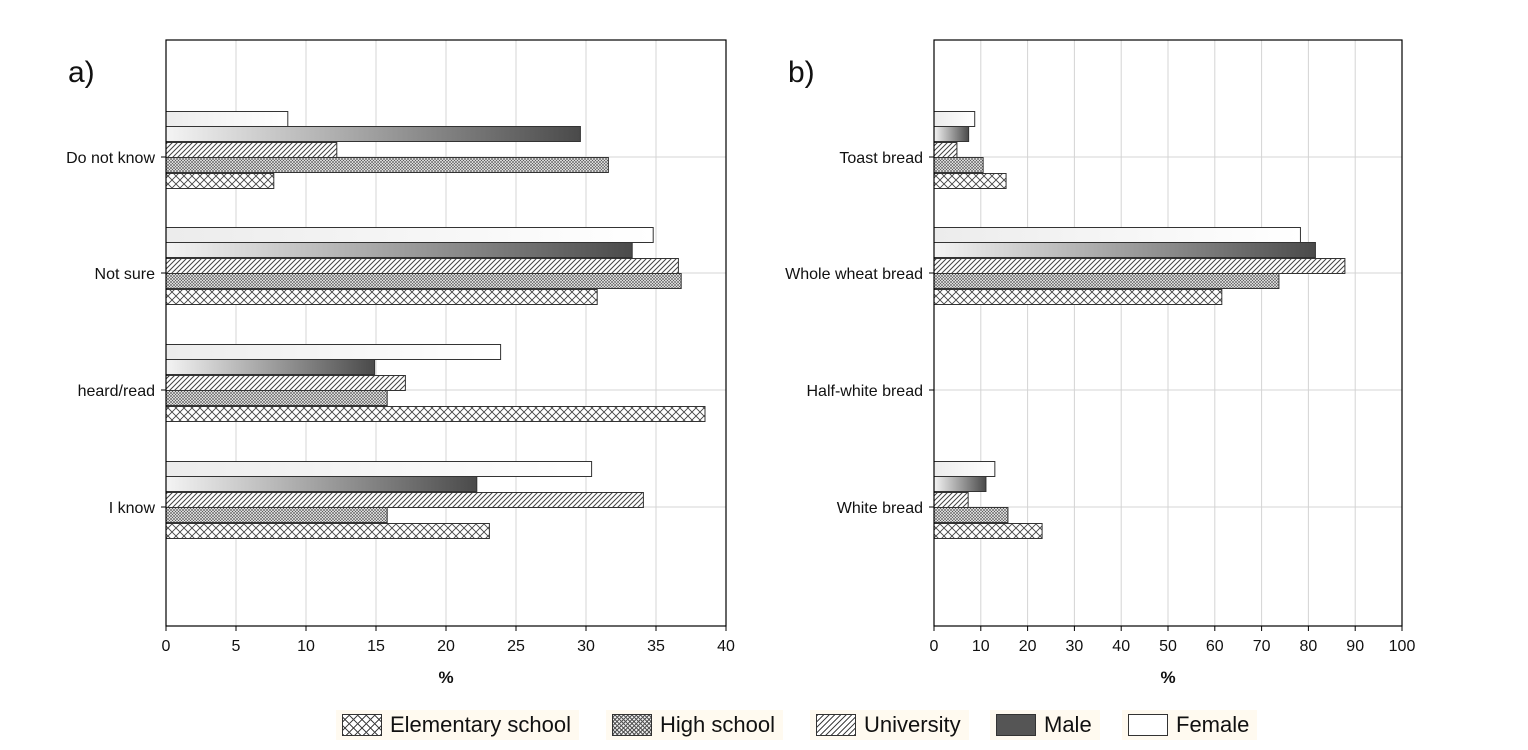  Describe the element at coordinates (912, 724) in the screenshot. I see `legend-label: University` at that location.